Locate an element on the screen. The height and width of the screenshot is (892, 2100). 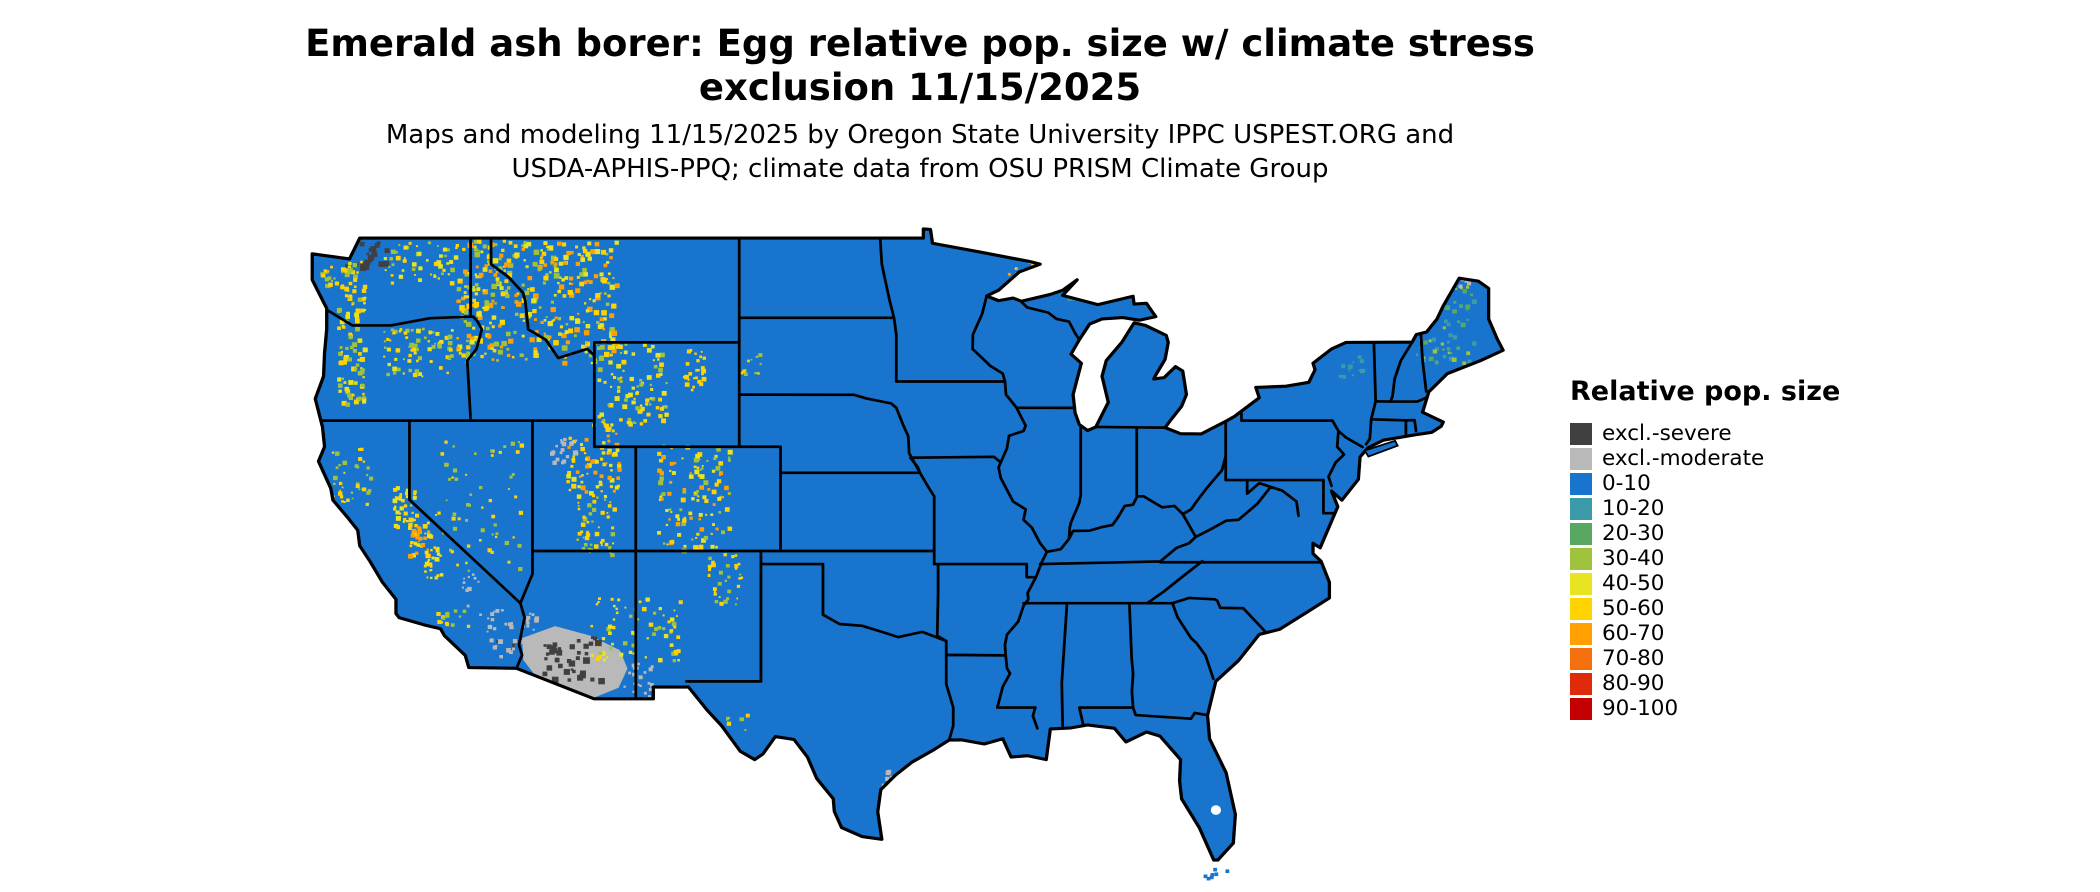
legend-item: excl.-severe is located at coordinates (1735, 433).